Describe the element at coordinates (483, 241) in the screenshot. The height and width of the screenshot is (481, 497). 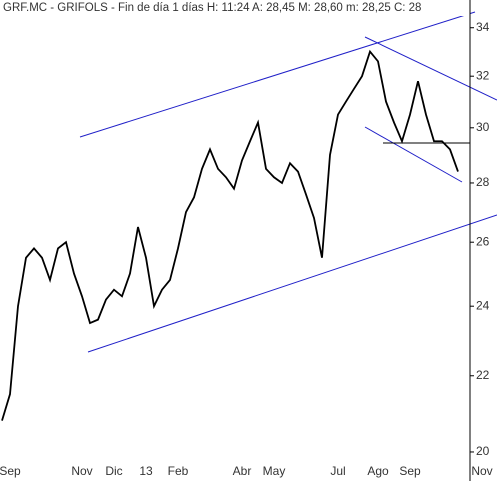
I see `y-tick-label: 26` at that location.